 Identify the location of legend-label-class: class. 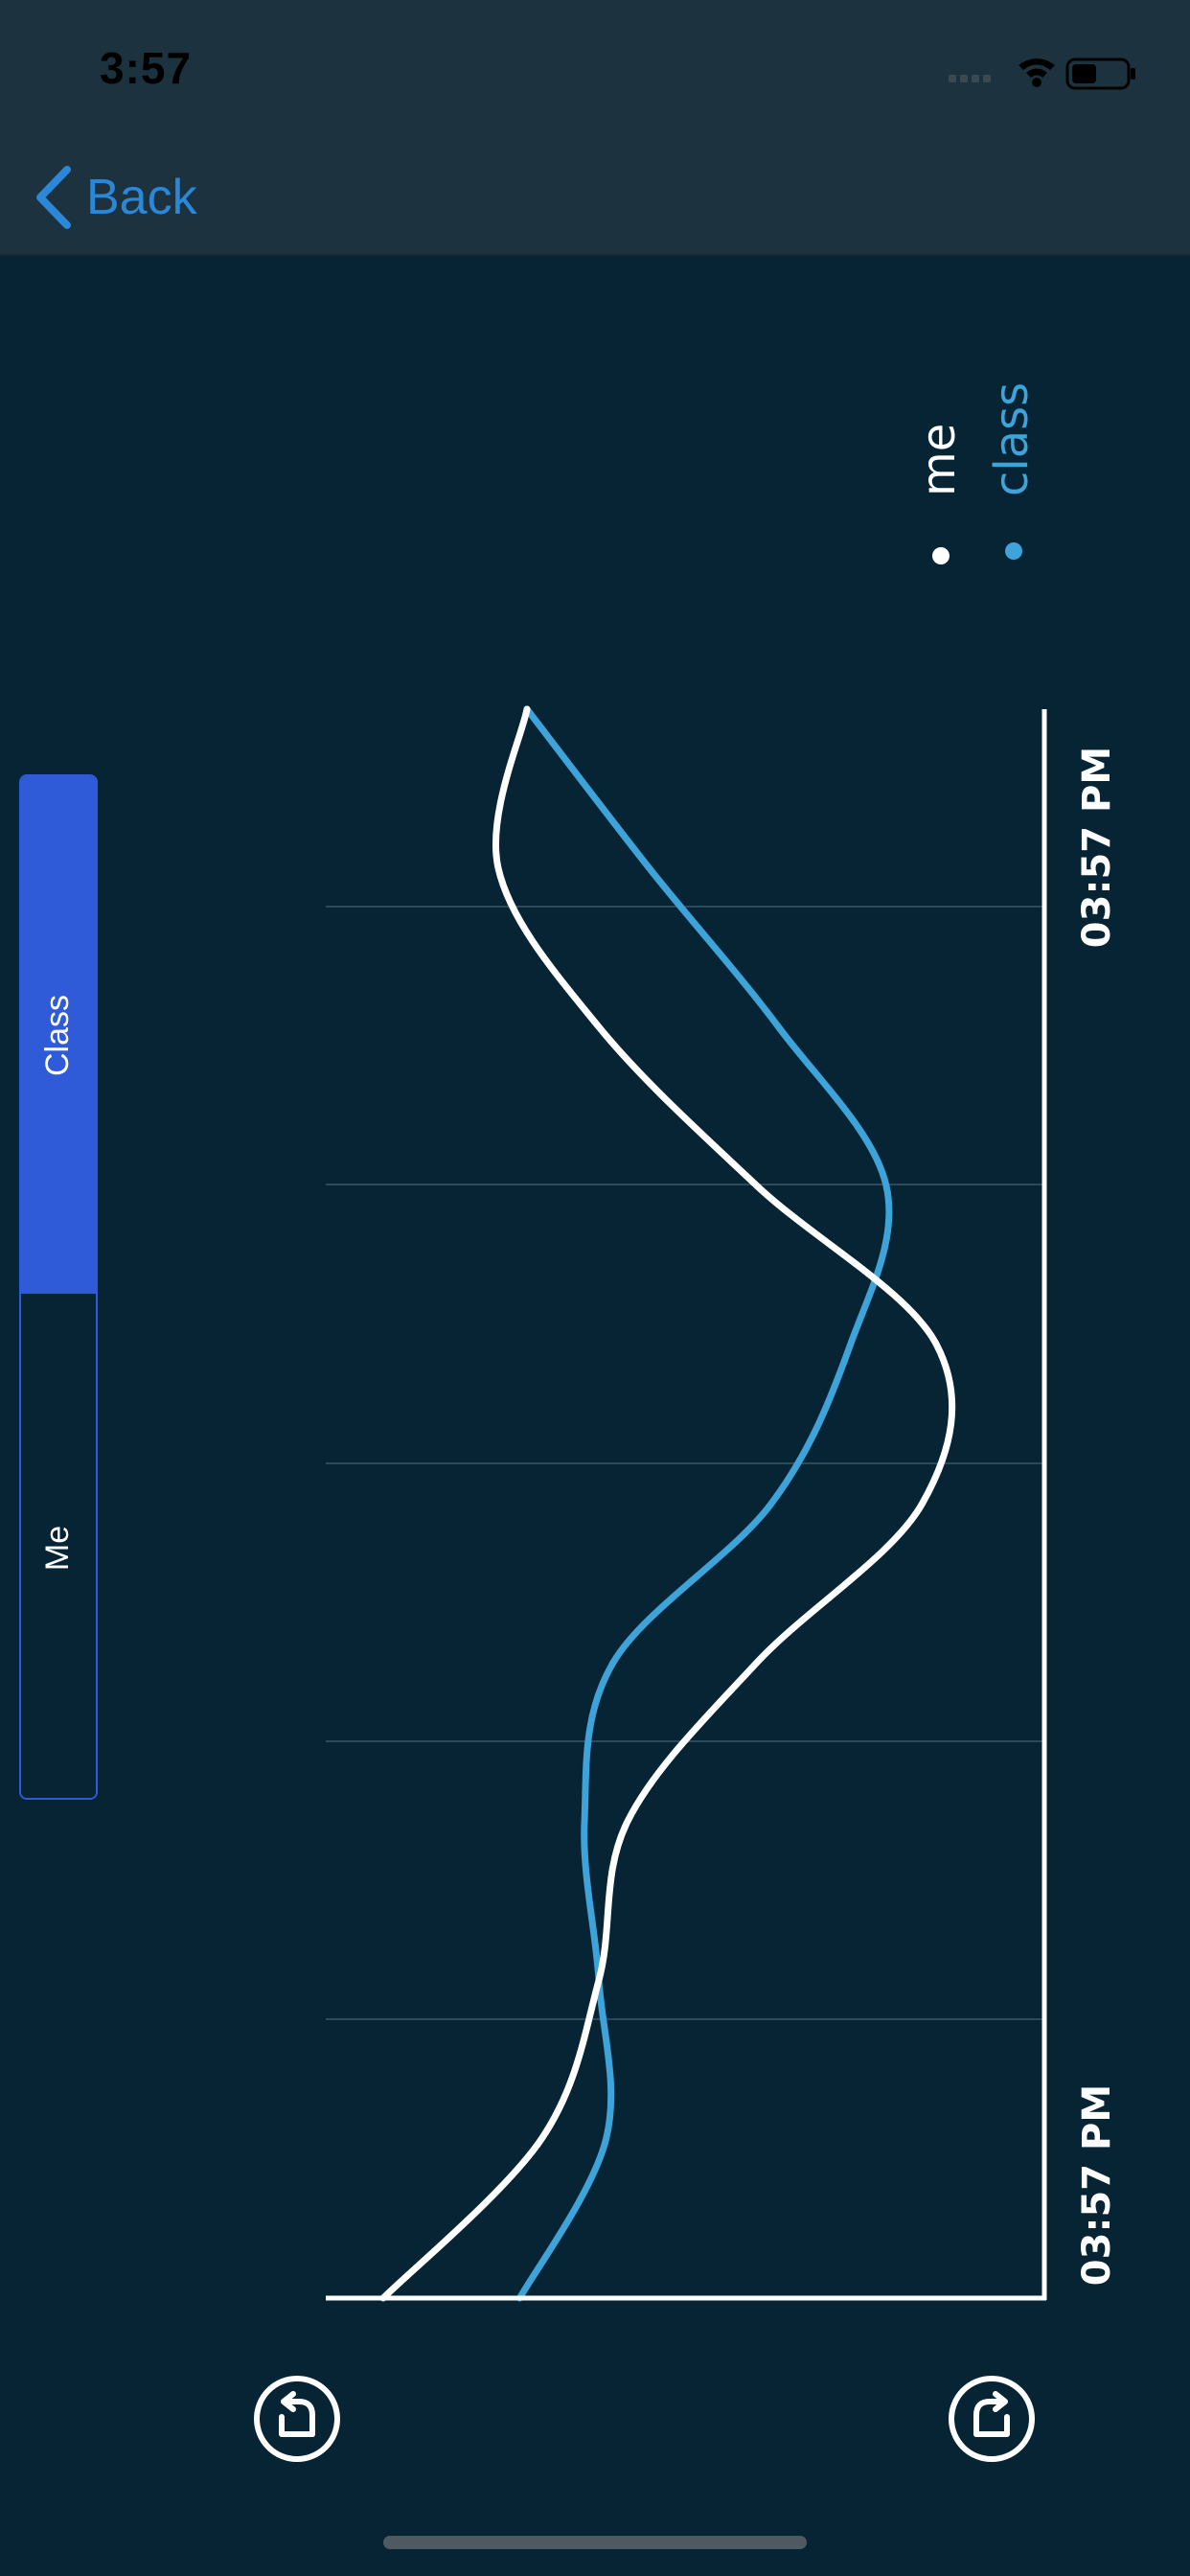
(1012, 439).